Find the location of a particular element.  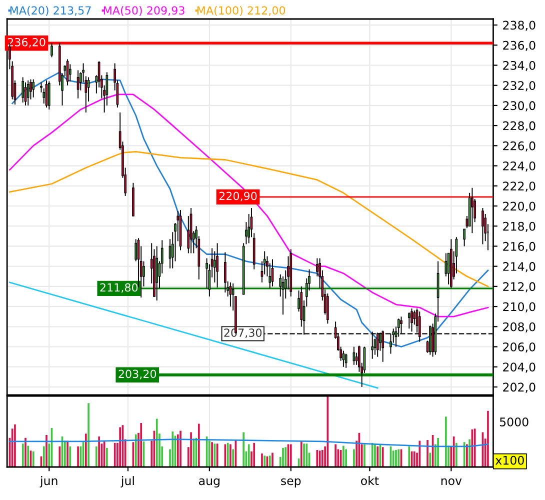

y-tick-label: 206,0 is located at coordinates (519, 347).